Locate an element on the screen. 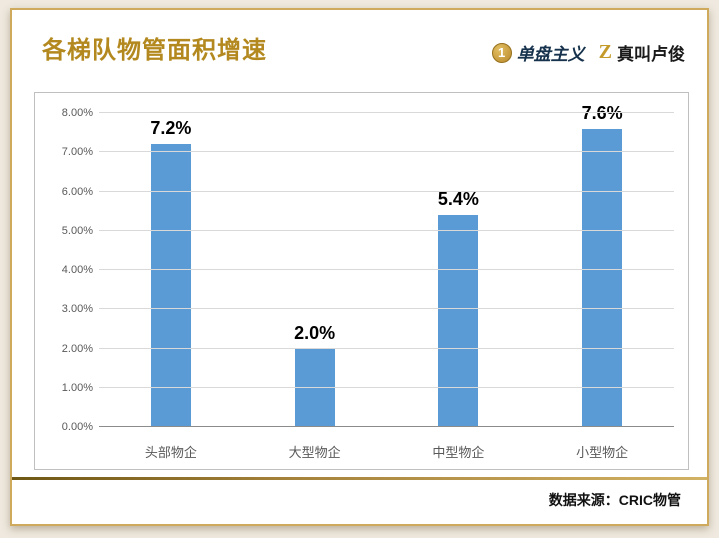  bar-value-label: 2.0% is located at coordinates (315, 332).